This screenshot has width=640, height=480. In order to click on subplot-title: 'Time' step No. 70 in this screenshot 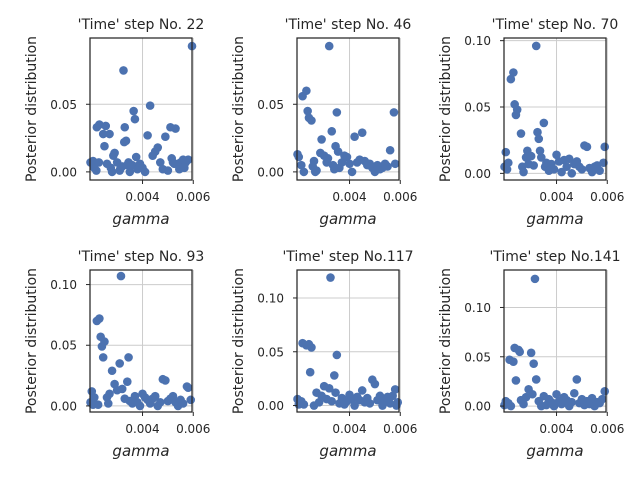, I will do `click(555, 25)`.